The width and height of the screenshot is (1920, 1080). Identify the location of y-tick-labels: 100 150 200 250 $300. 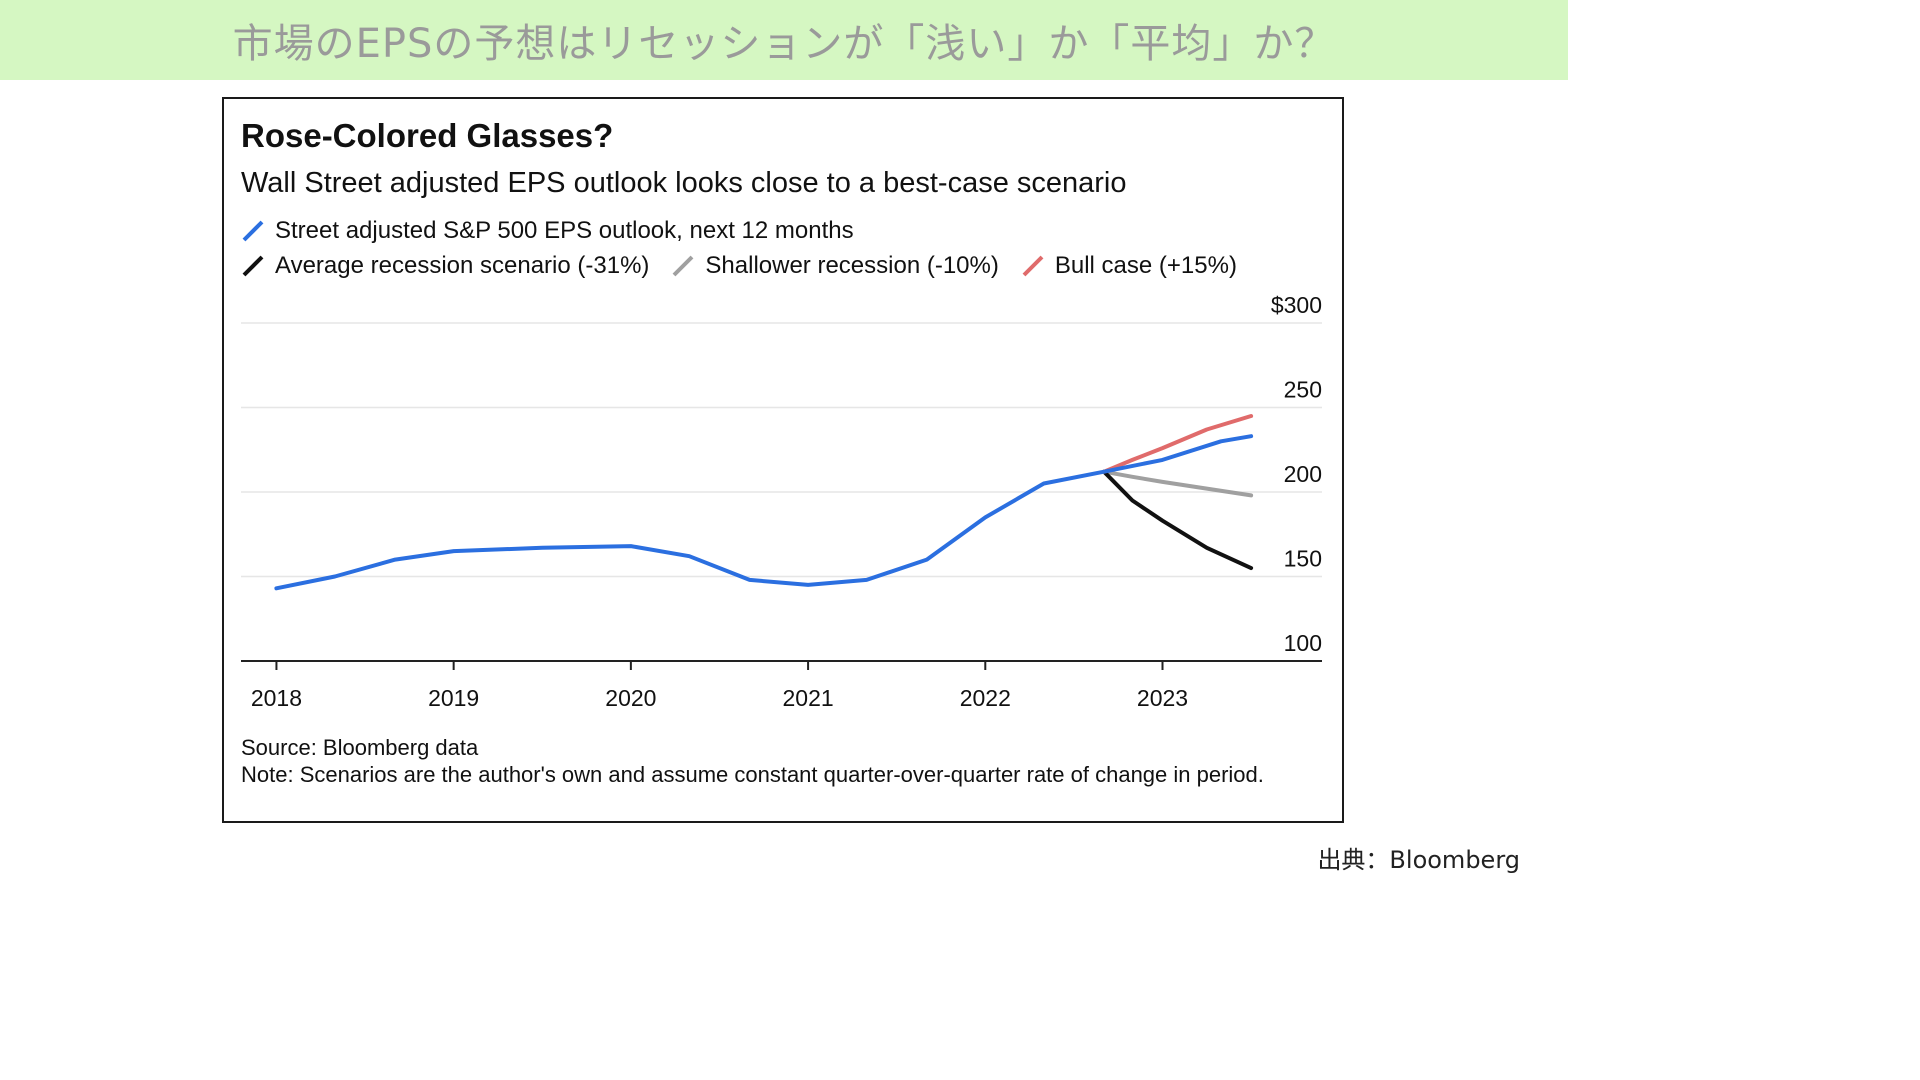
(1296, 474).